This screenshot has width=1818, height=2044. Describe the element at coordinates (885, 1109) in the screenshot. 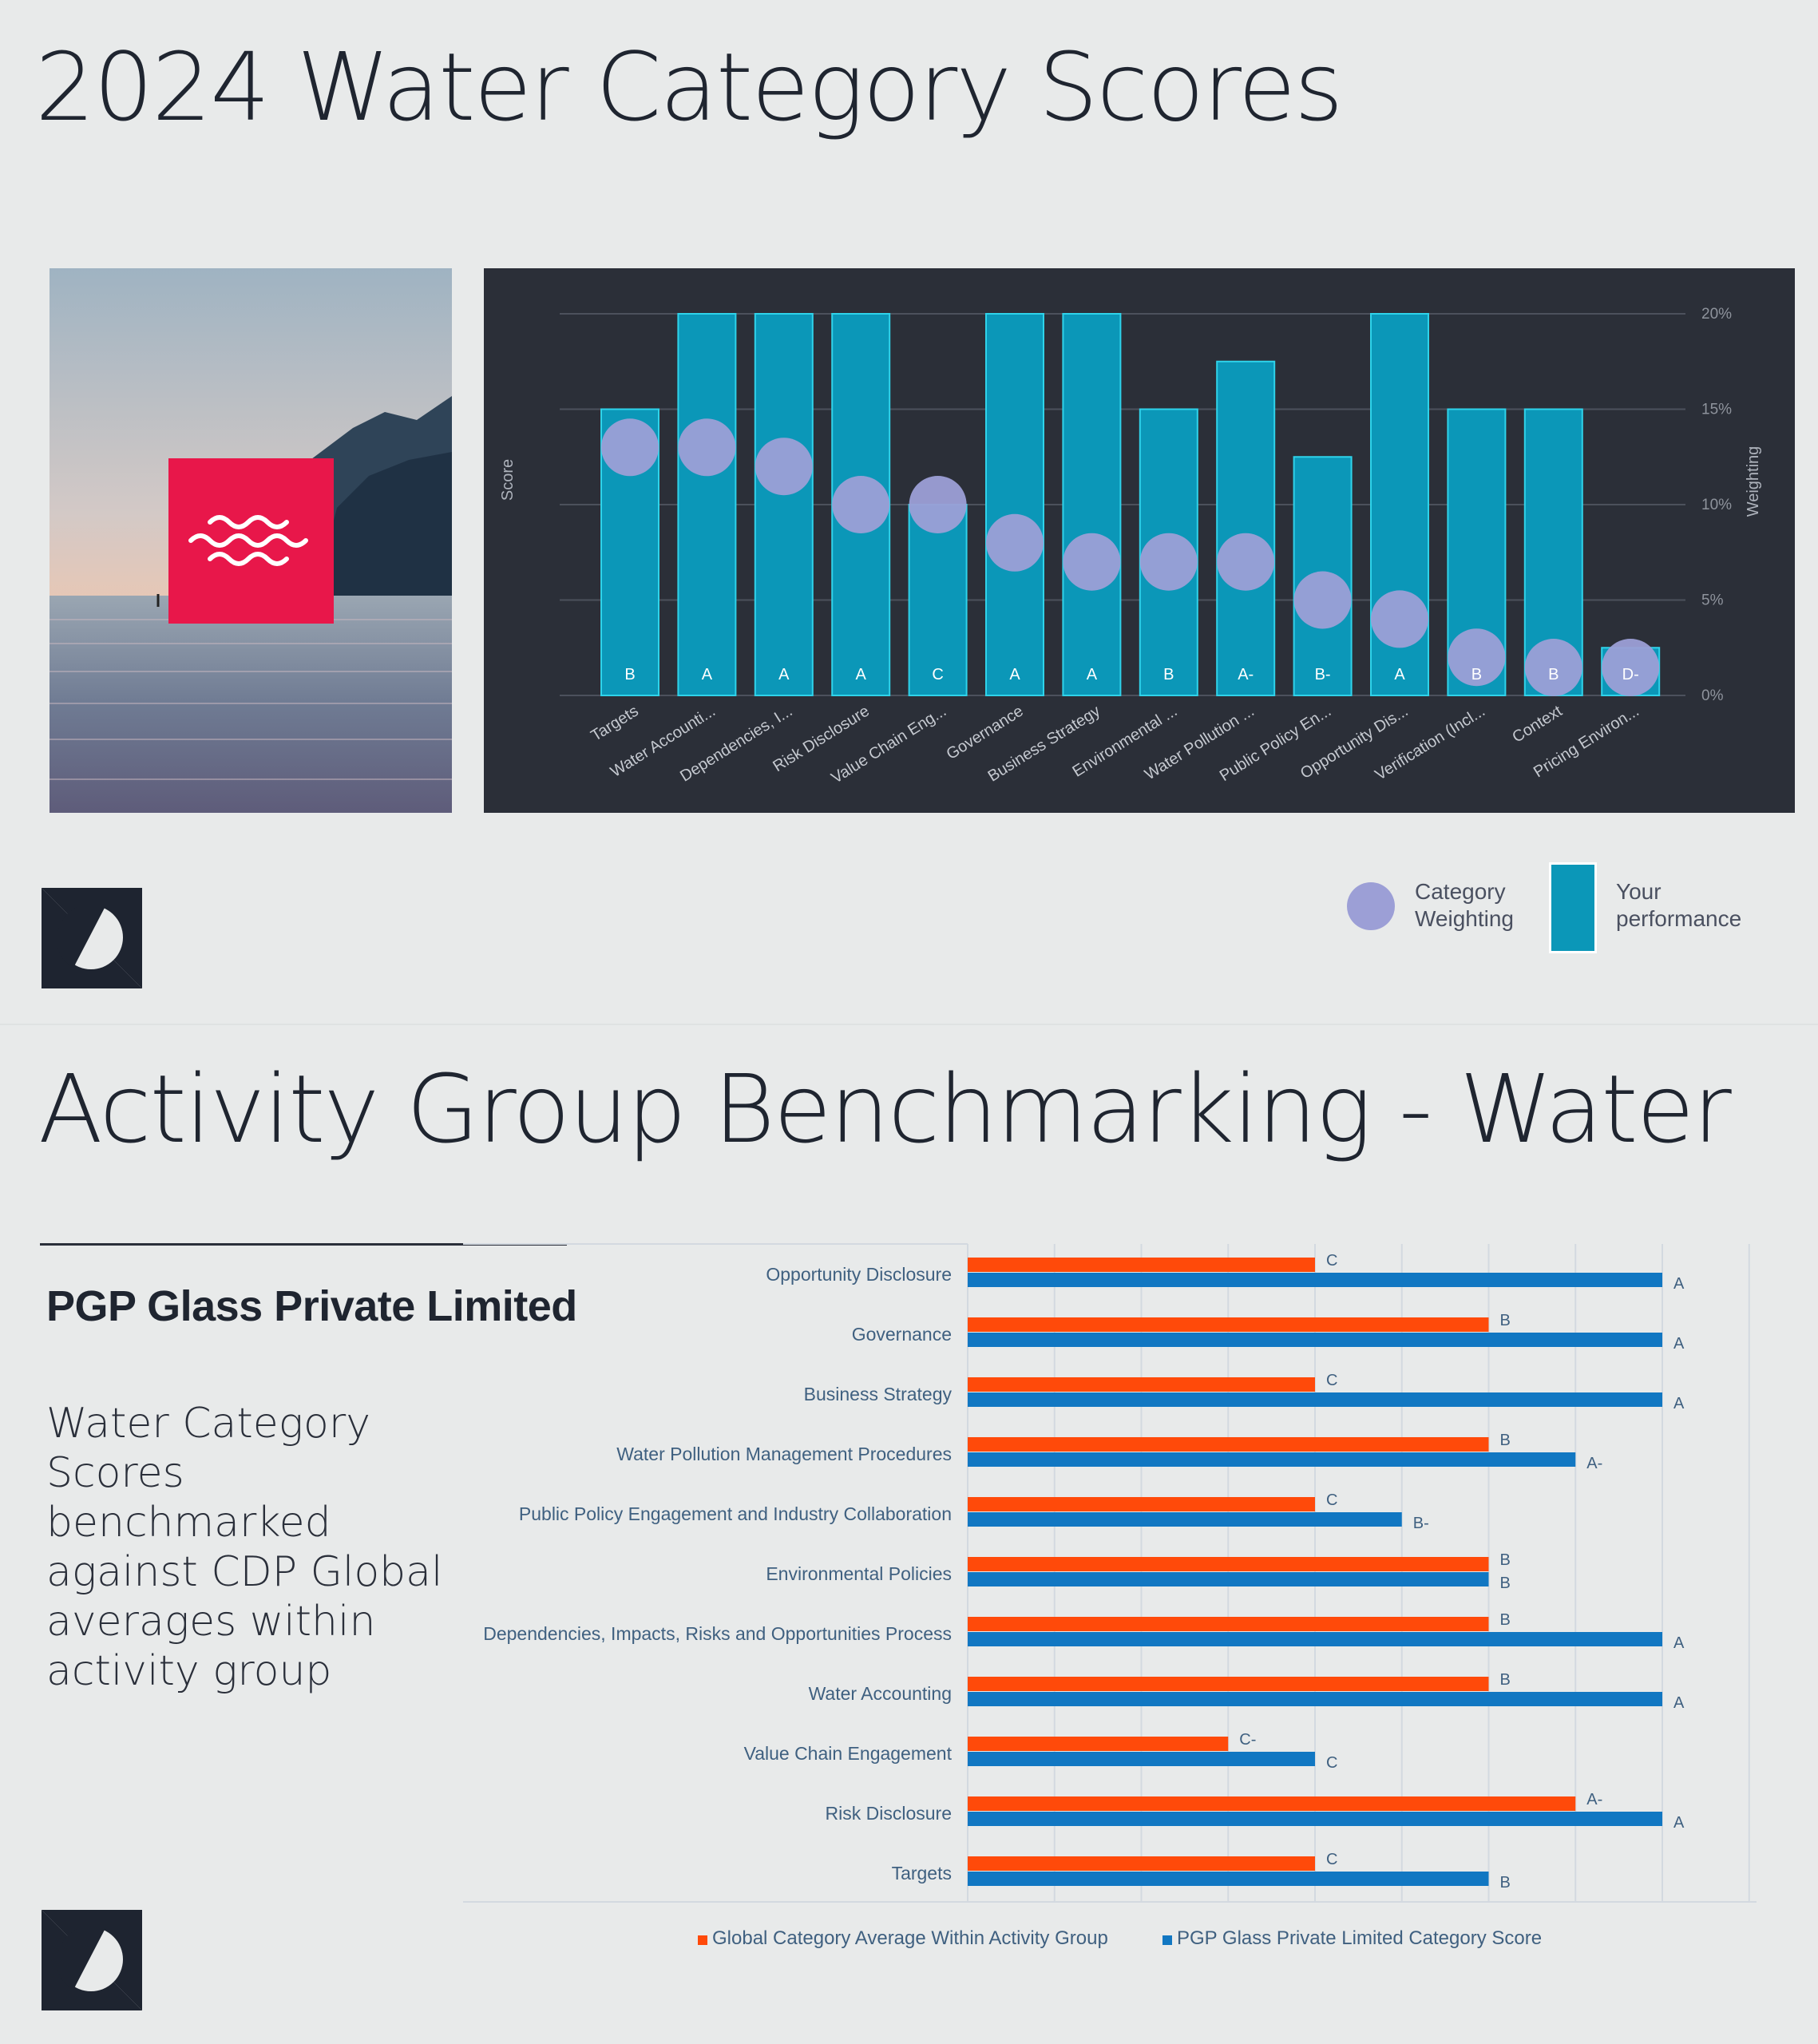

I see `section-title: Activity Group Benchmarking - Water` at that location.